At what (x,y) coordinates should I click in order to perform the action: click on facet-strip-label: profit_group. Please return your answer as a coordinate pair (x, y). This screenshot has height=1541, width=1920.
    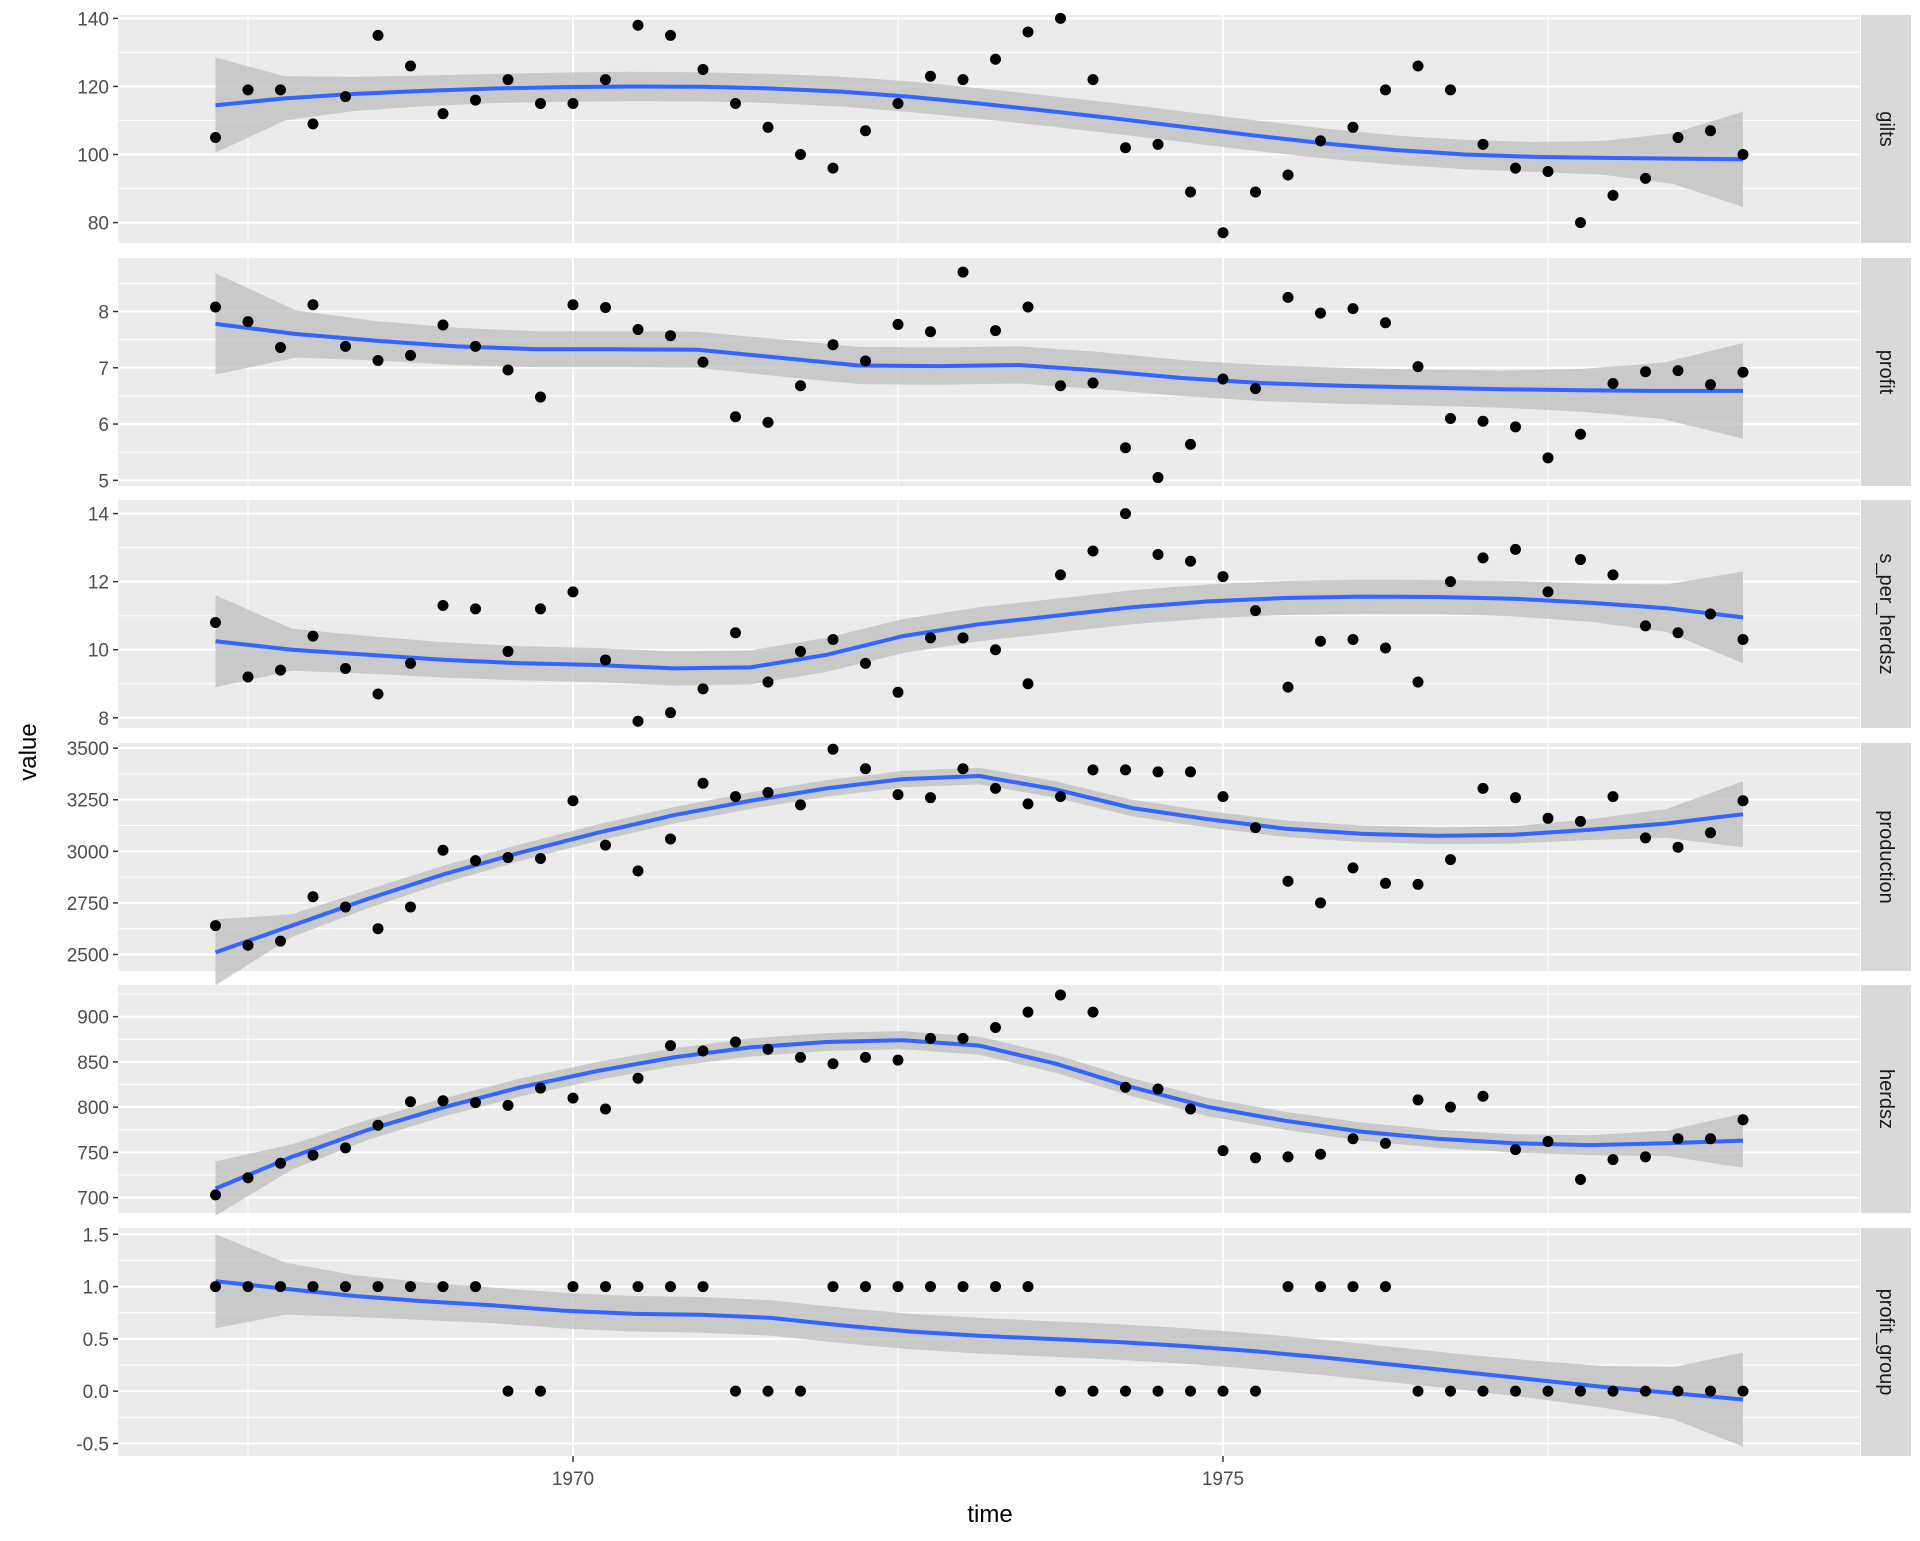
    Looking at the image, I should click on (1886, 1342).